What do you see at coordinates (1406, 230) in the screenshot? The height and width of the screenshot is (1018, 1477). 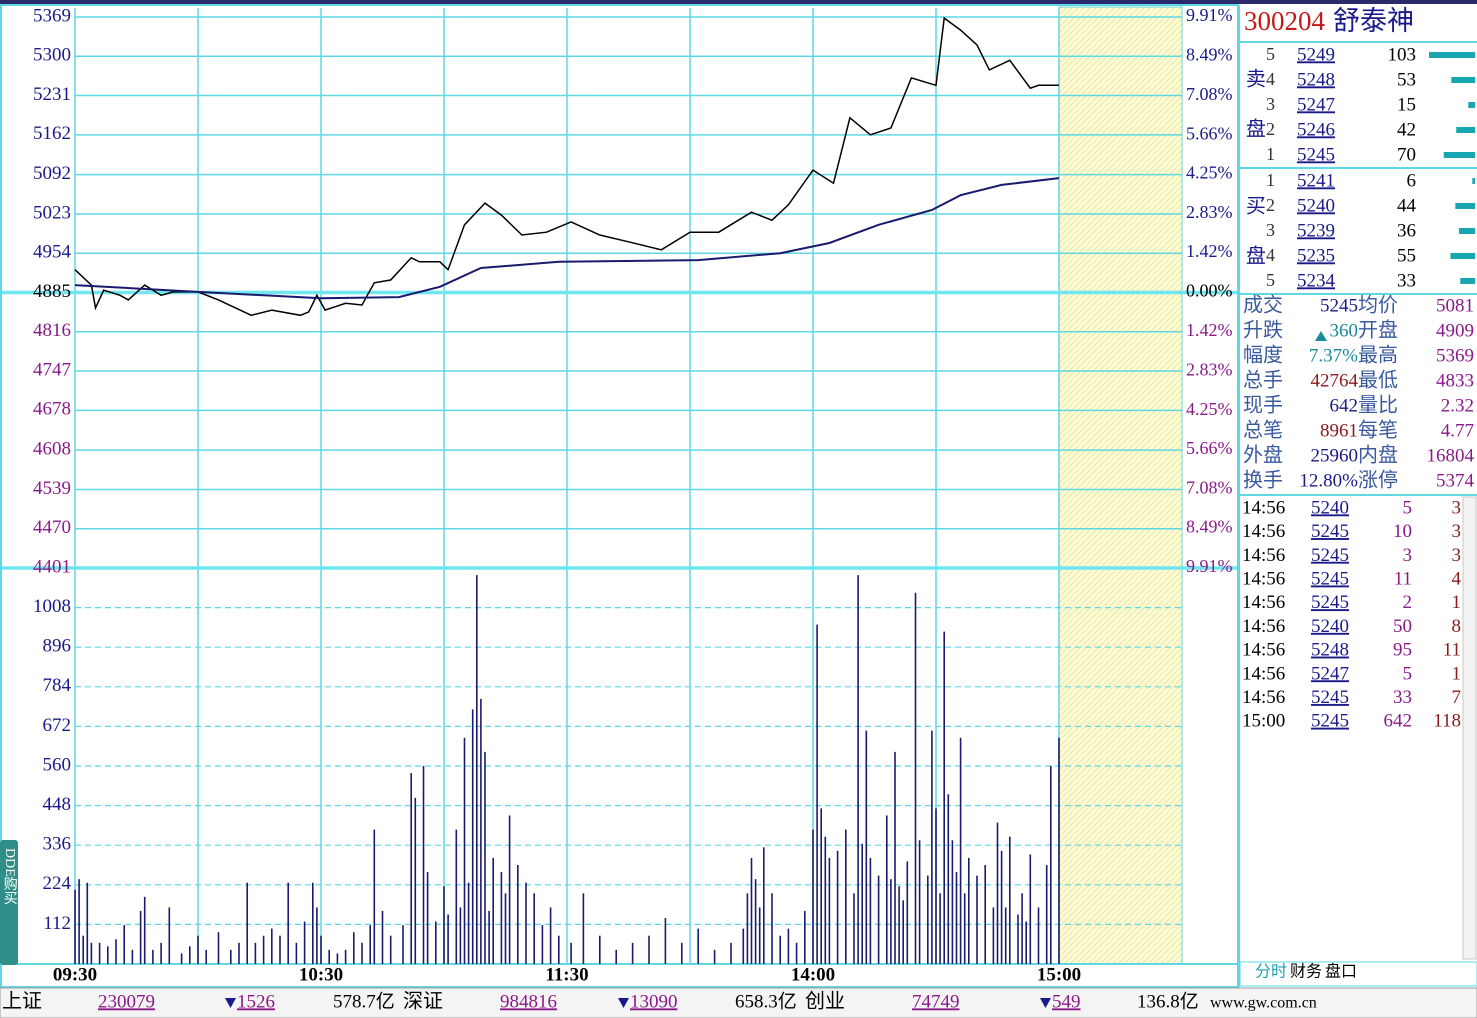 I see `volume: 36` at bounding box center [1406, 230].